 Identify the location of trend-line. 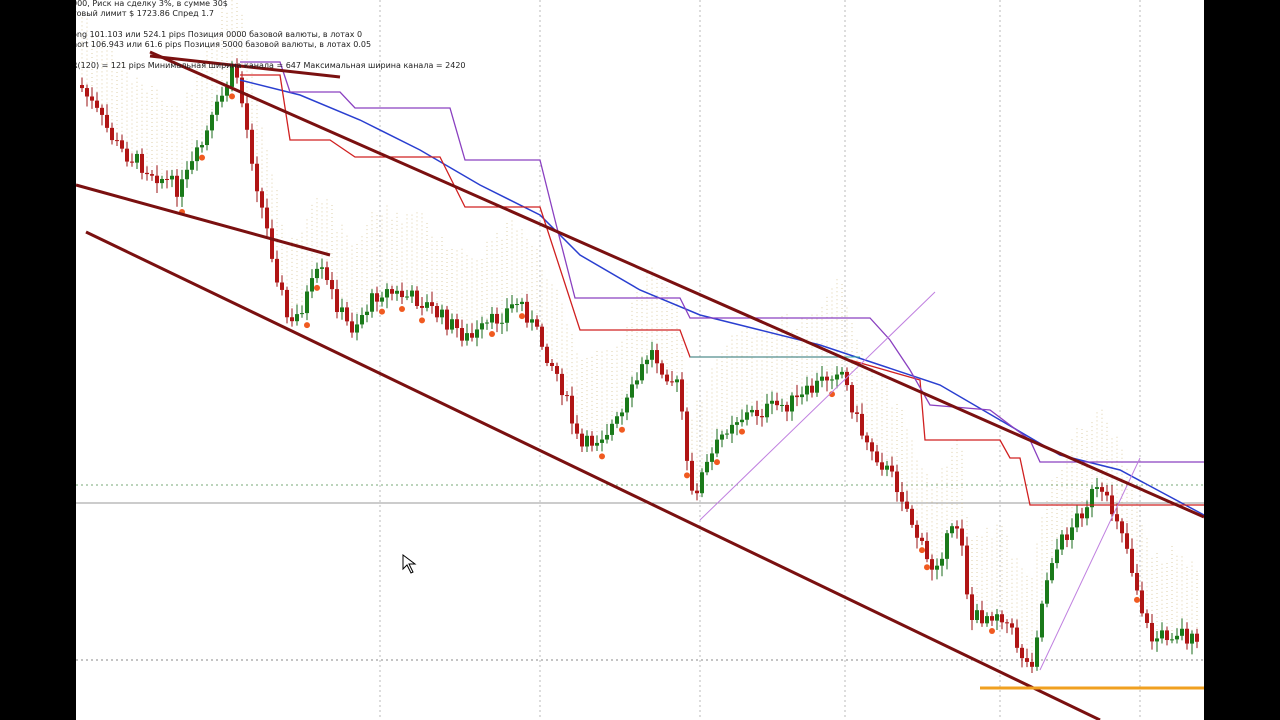
(817, 406).